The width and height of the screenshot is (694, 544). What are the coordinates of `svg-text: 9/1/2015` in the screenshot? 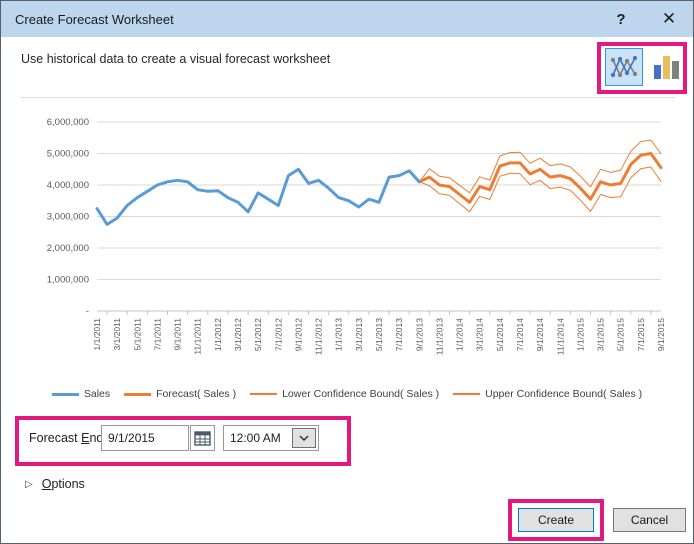 It's located at (661, 334).